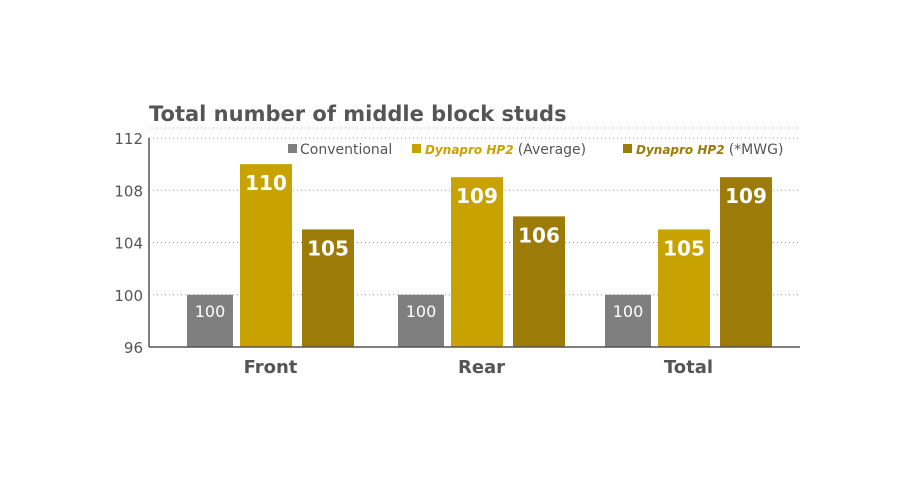 The width and height of the screenshot is (920, 481). Describe the element at coordinates (128, 191) in the screenshot. I see `y-tick-label: 108` at that location.